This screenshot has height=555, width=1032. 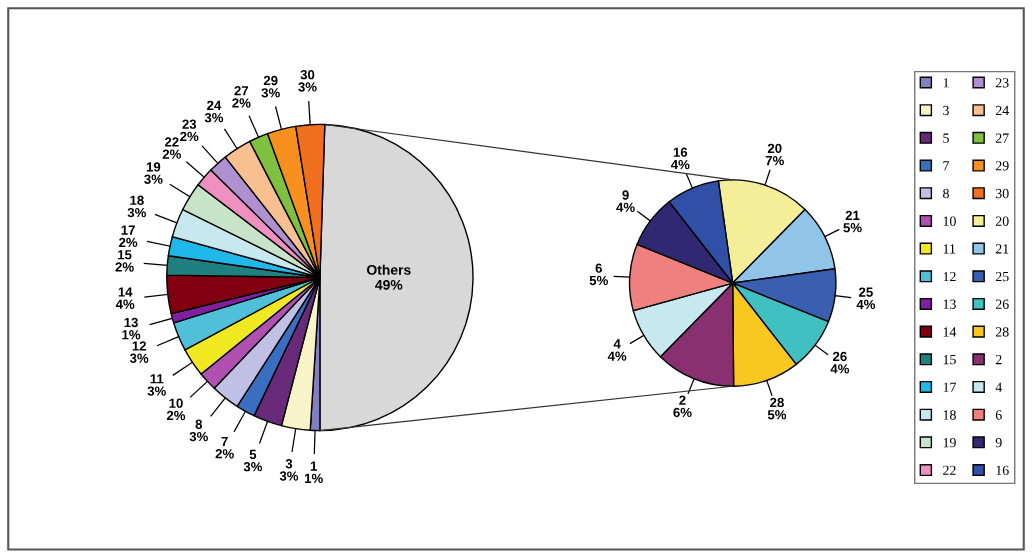 What do you see at coordinates (949, 221) in the screenshot?
I see `legend-label: 10` at bounding box center [949, 221].